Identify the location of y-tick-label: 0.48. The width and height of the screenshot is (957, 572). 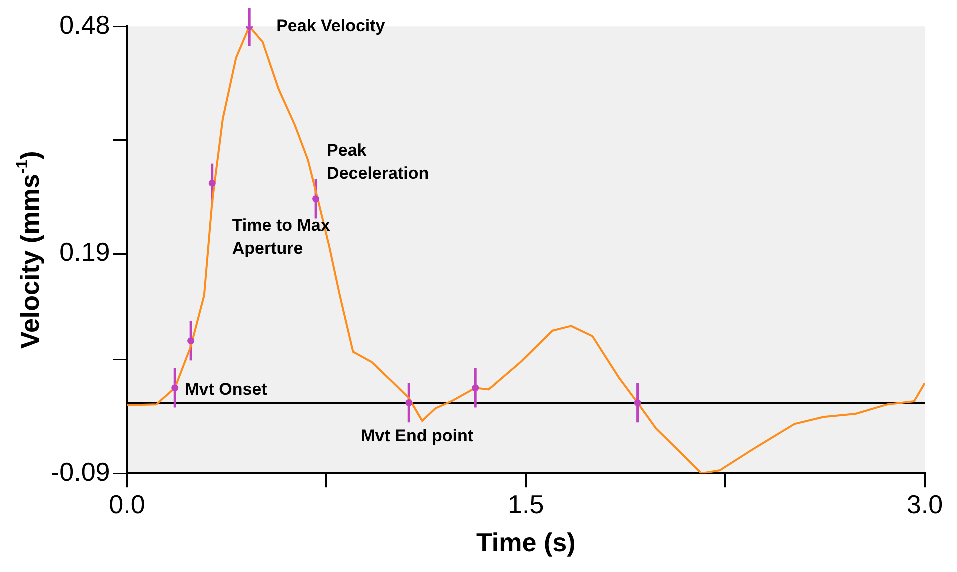
(85, 25).